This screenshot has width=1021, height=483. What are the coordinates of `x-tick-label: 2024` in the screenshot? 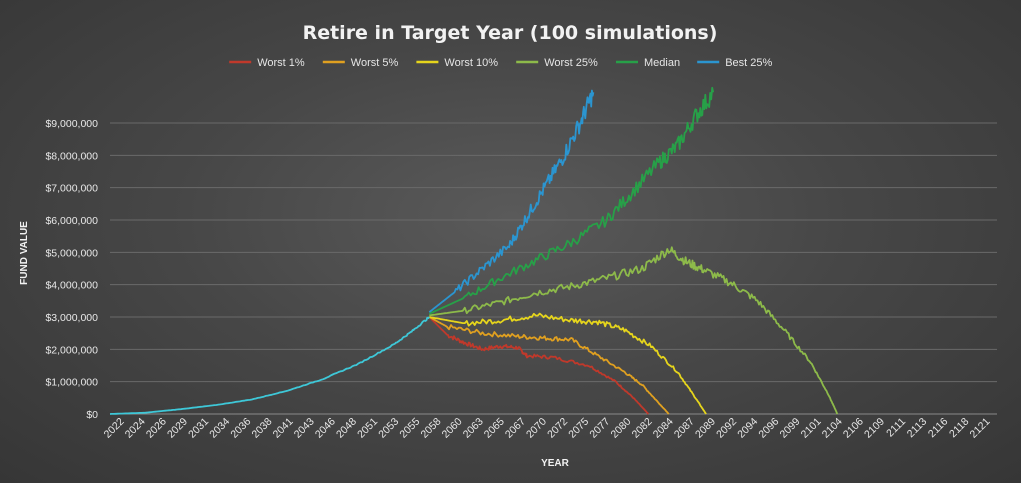 It's located at (135, 428).